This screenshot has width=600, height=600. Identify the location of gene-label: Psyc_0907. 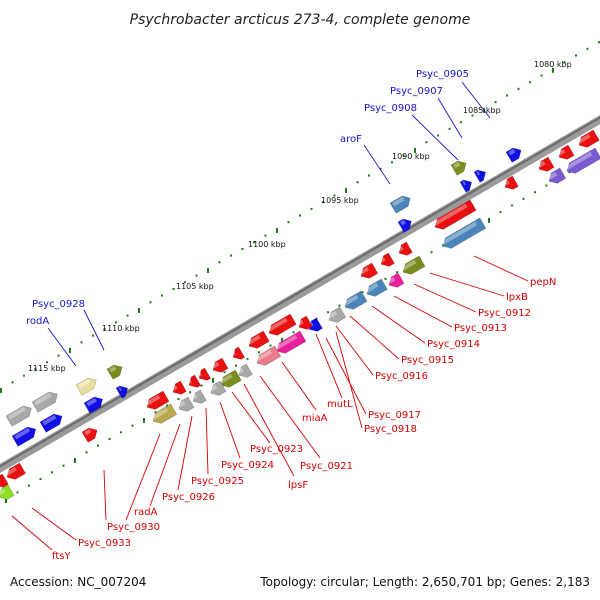
(416, 91).